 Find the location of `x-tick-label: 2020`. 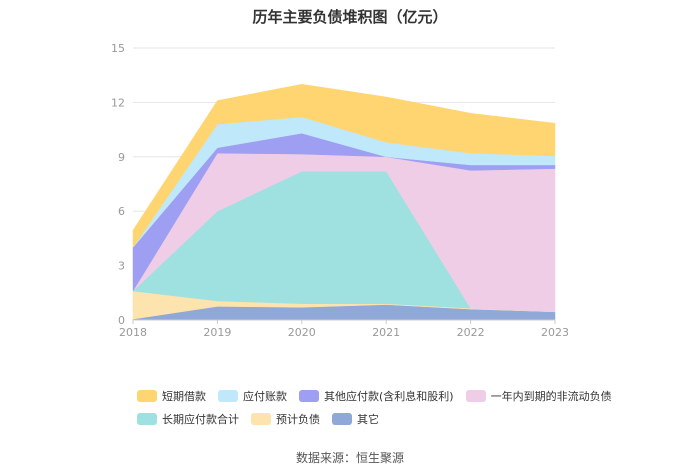

x-tick-label: 2020 is located at coordinates (302, 332).